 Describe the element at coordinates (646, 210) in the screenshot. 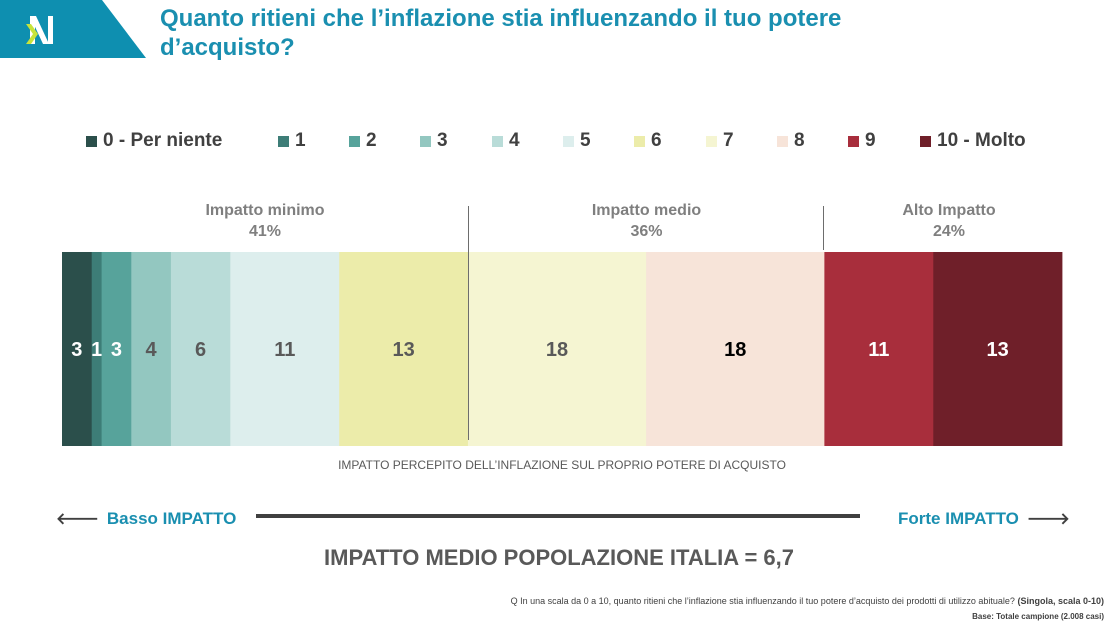

I see `group-name: Impatto medio` at that location.